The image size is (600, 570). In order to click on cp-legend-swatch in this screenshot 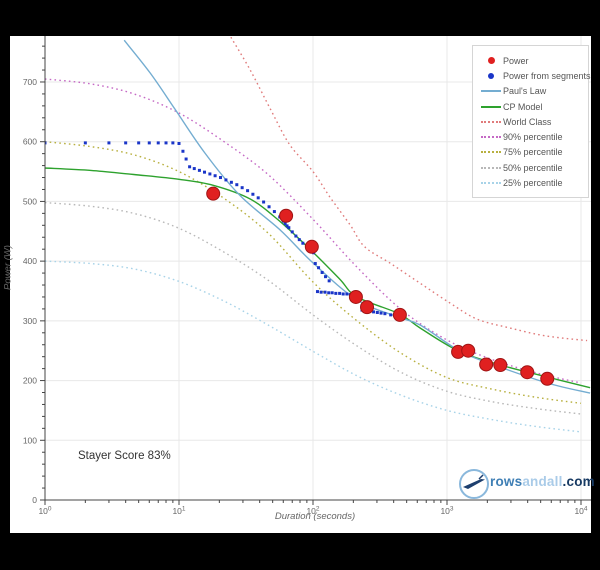, I will do `click(491, 106)`.